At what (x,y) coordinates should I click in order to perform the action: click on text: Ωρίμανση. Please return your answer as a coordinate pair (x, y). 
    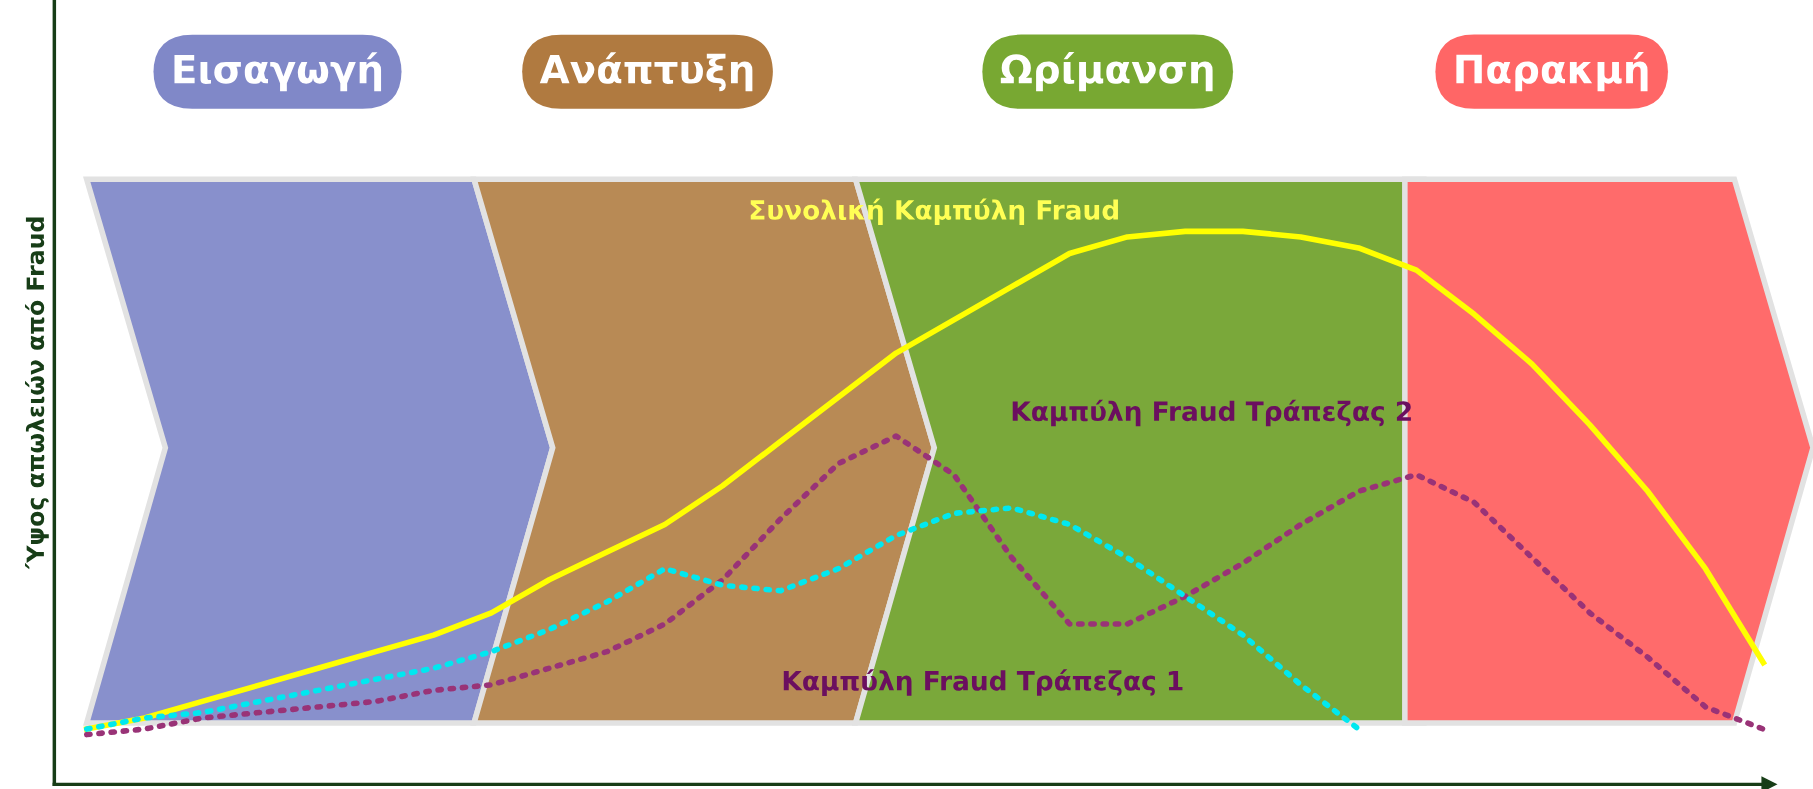
    Looking at the image, I should click on (1106, 72).